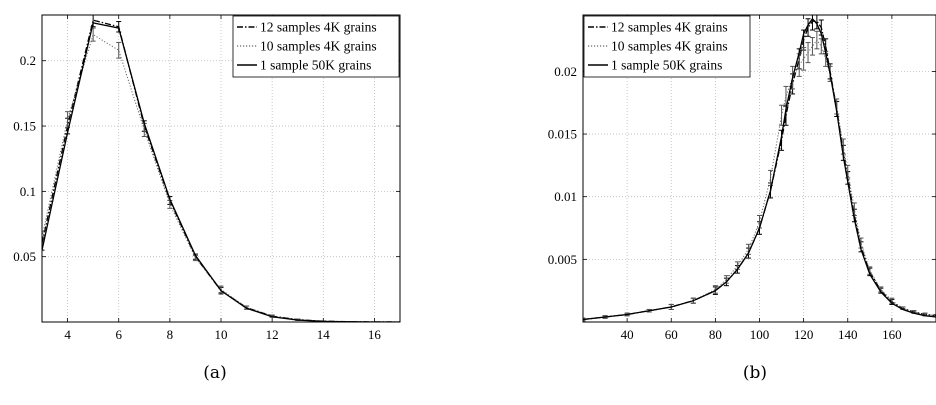 The width and height of the screenshot is (936, 405). I want to click on xtick-label-5: 14, so click(324, 334).